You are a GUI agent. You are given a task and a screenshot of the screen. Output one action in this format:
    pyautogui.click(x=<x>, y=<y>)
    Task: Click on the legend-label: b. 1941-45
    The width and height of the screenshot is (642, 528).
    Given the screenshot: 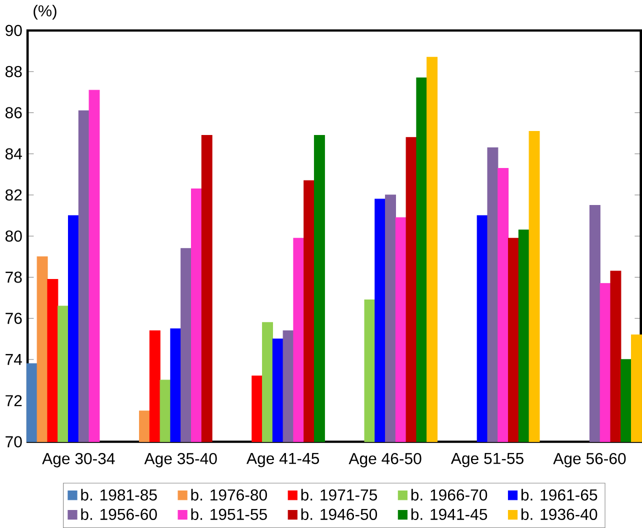 What is the action you would take?
    pyautogui.click(x=449, y=514)
    